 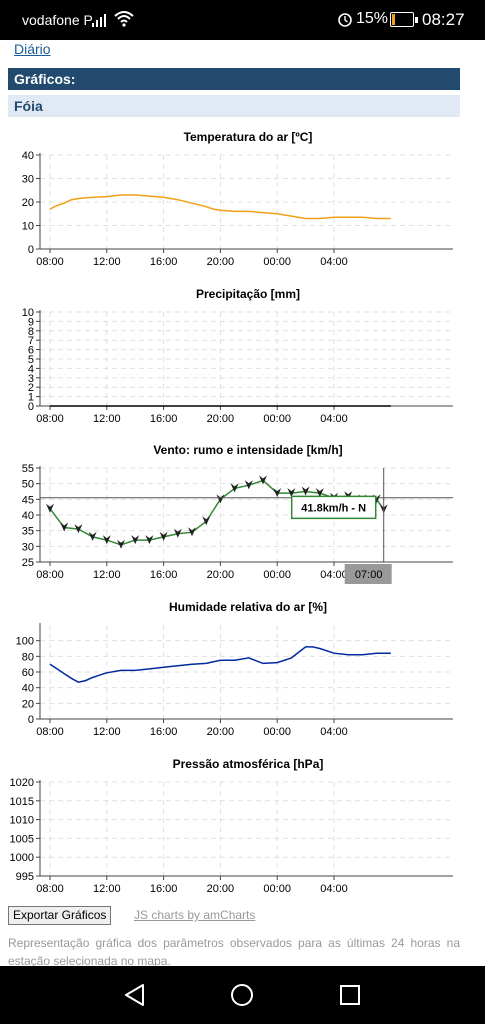 I want to click on y-tick-label: 3, so click(x=31, y=379).